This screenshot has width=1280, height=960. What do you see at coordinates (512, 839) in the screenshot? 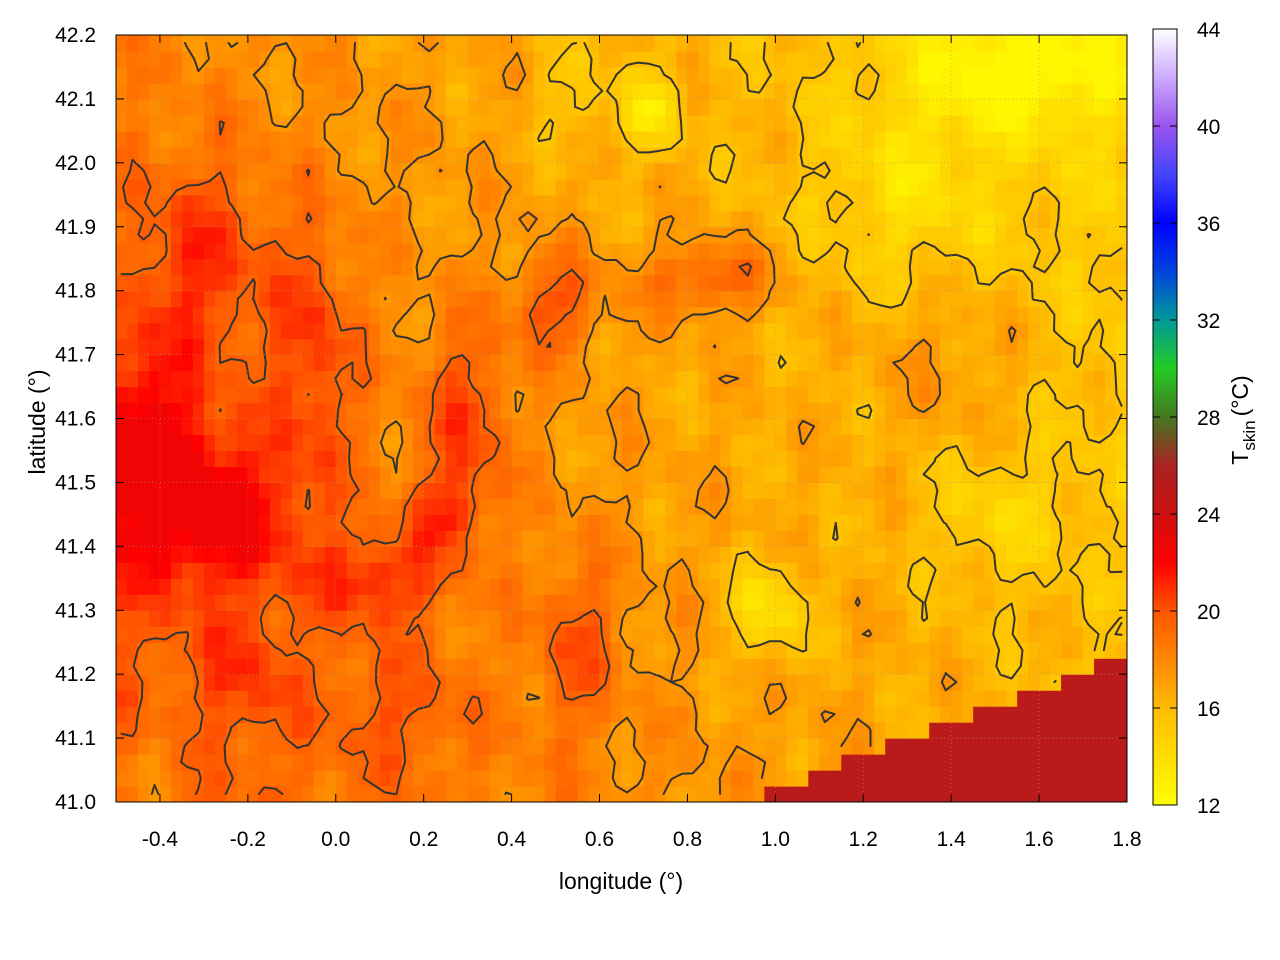
I see `x-tick-label: 0.4` at bounding box center [512, 839].